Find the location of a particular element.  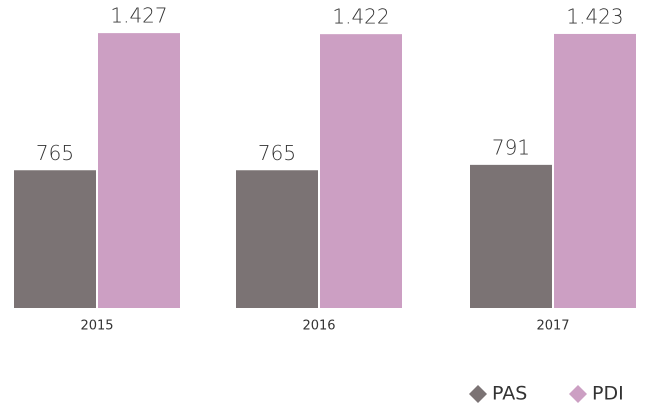

value-label: 791 is located at coordinates (511, 147).